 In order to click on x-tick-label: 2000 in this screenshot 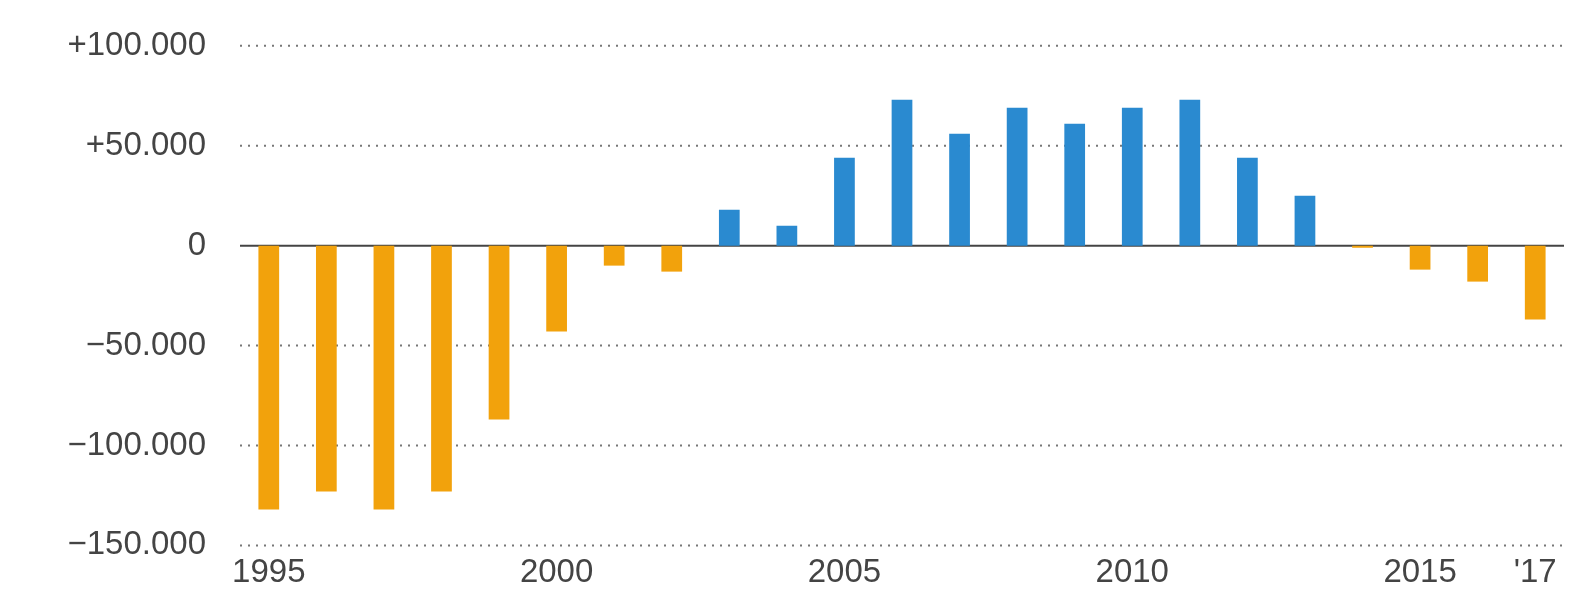, I will do `click(556, 571)`.